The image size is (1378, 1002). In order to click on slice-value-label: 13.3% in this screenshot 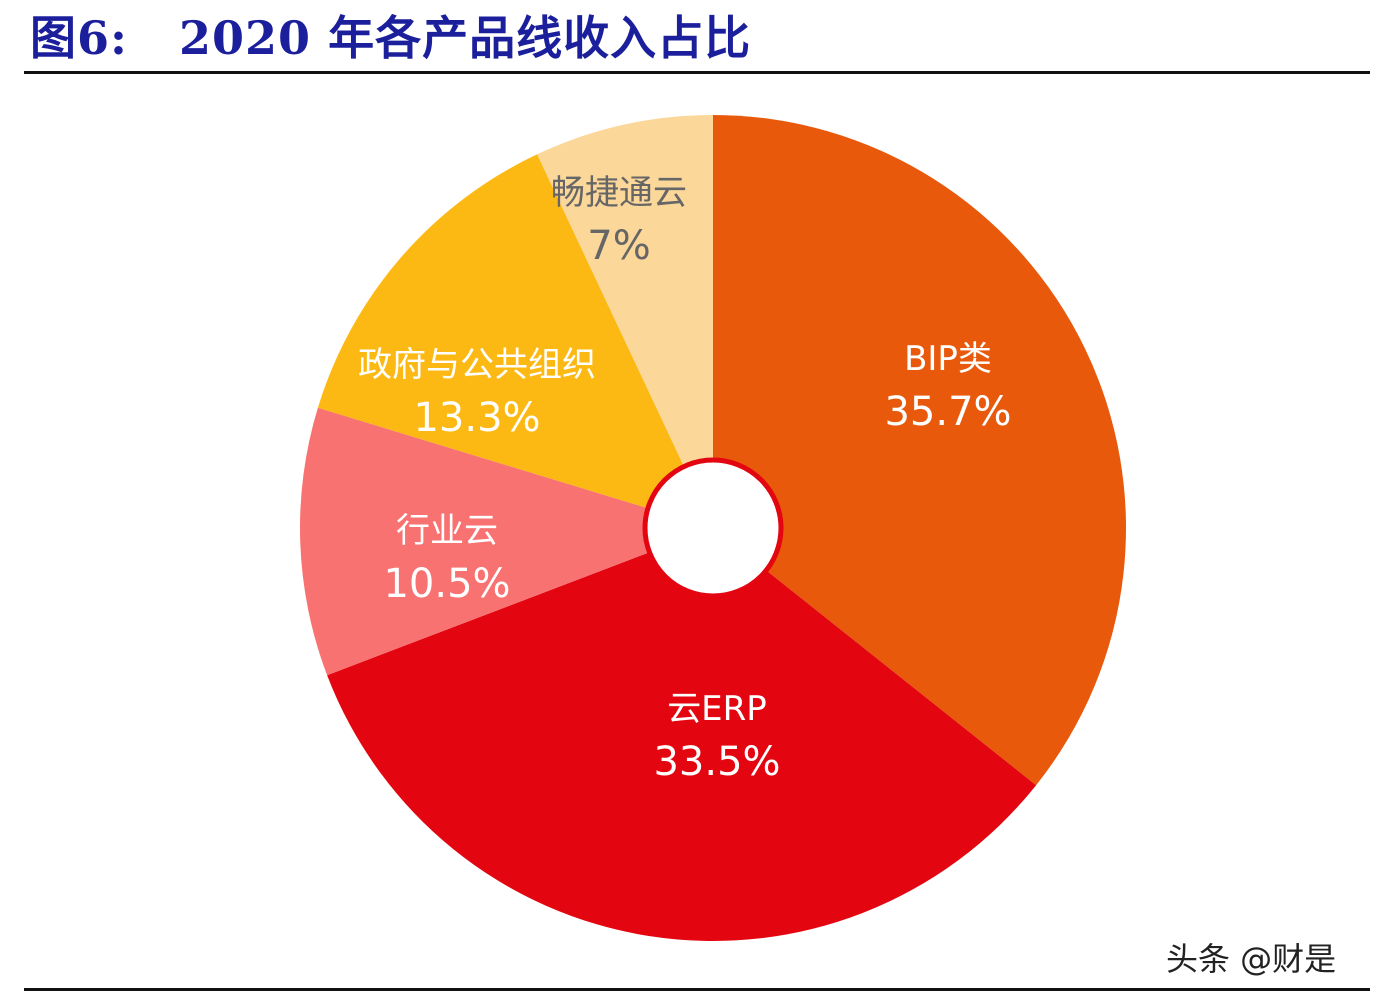, I will do `click(476, 418)`.